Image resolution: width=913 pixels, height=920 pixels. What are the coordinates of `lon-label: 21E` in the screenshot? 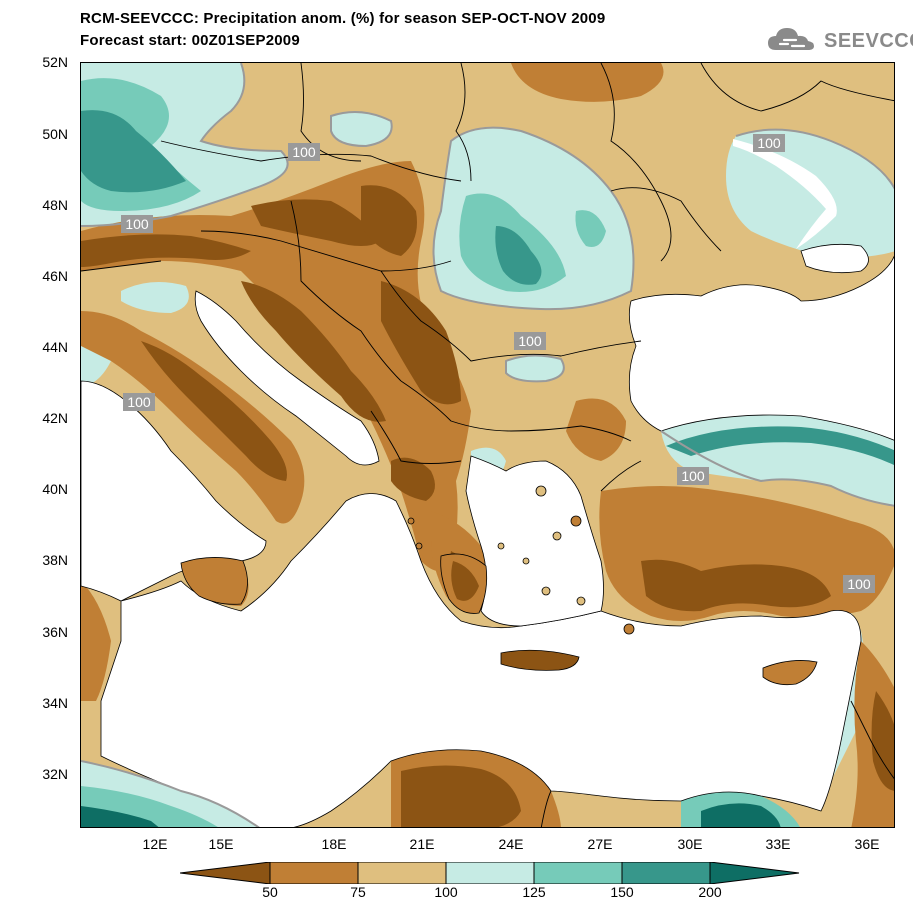 It's located at (422, 844).